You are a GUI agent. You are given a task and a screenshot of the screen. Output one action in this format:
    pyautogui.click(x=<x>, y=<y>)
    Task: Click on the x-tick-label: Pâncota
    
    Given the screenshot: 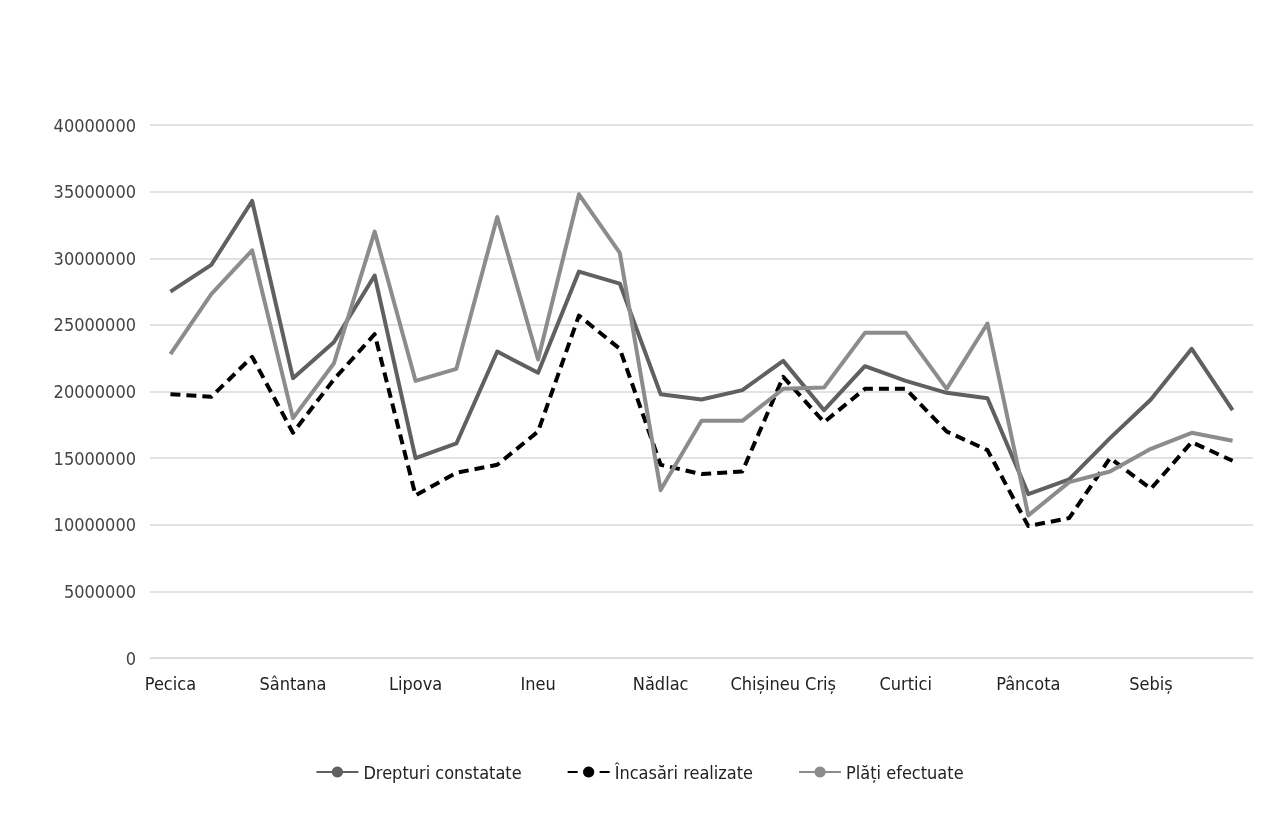 What is the action you would take?
    pyautogui.click(x=1028, y=683)
    